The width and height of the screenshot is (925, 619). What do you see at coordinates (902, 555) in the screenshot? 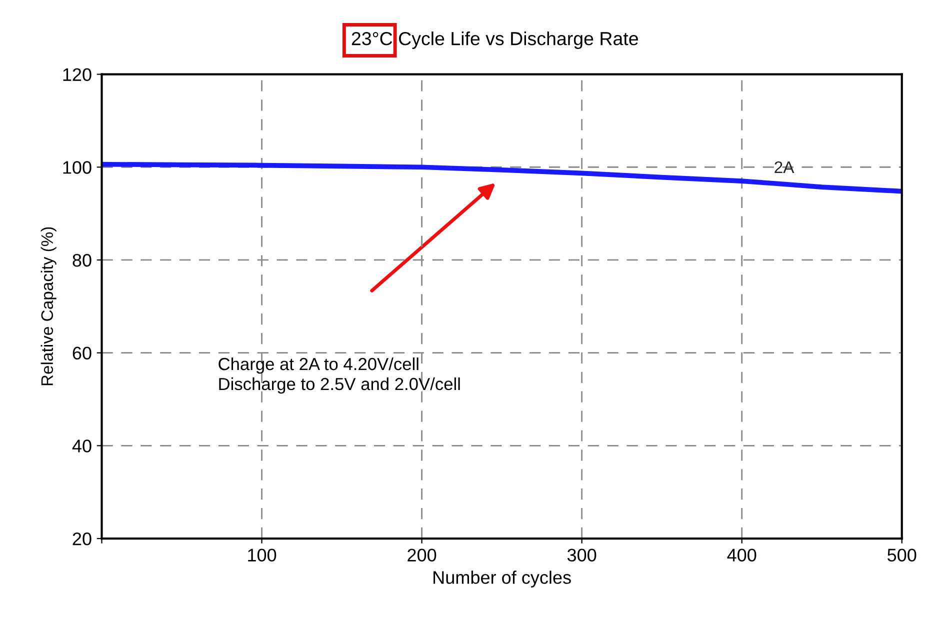
I see `x-tick-label: 500` at bounding box center [902, 555].